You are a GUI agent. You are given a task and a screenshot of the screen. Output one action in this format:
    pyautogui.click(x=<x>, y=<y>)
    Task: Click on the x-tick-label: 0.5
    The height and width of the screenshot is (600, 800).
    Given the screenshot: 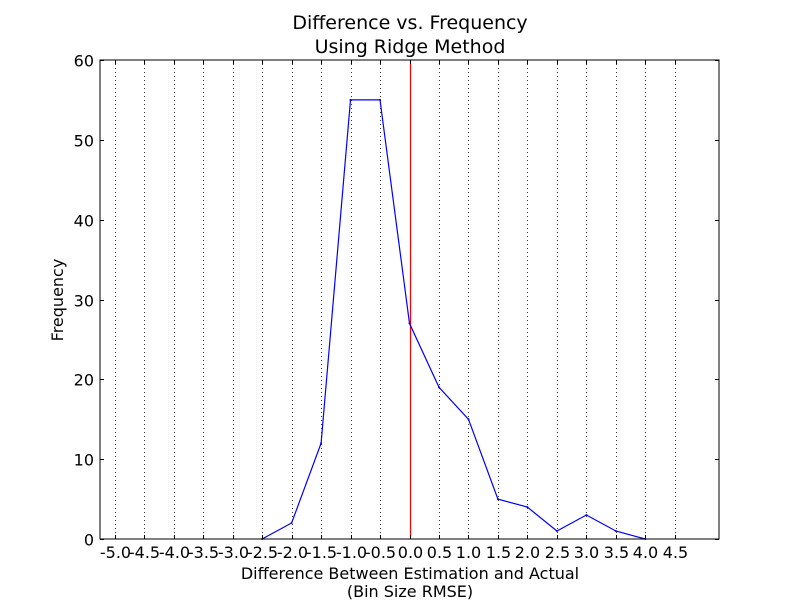 What is the action you would take?
    pyautogui.click(x=439, y=552)
    